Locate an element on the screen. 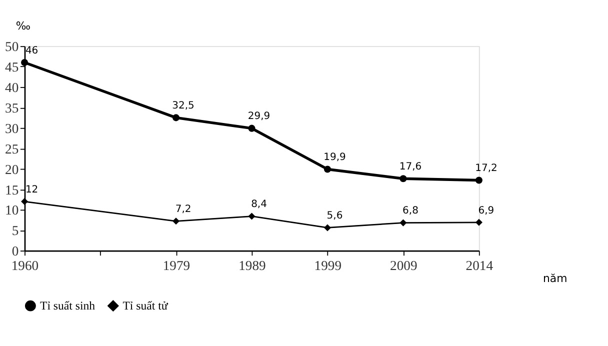 This screenshot has width=608, height=346. data-label: 8,4 is located at coordinates (259, 204).